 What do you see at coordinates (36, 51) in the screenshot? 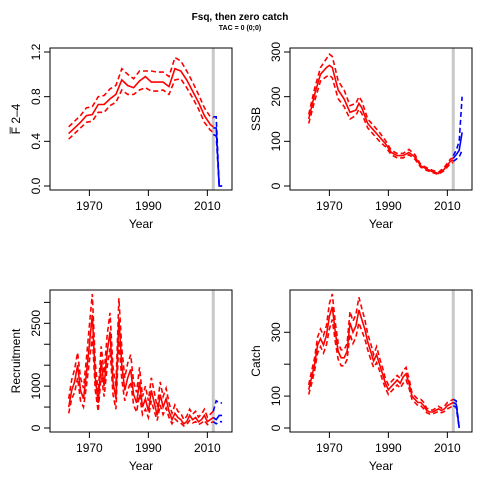
I see `y-tick-label: 1.2` at bounding box center [36, 51].